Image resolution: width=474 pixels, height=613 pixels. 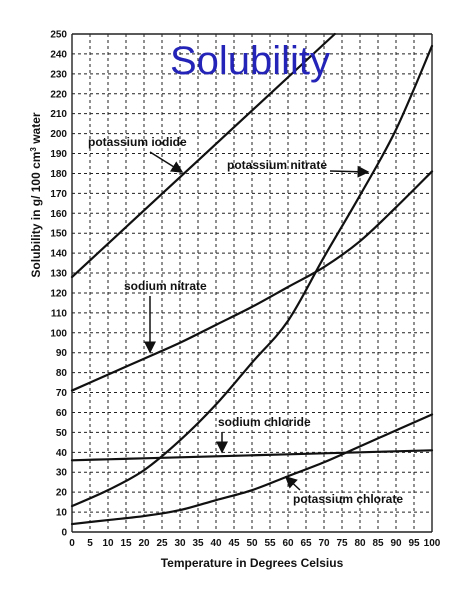 I want to click on x-tick-label: 85, so click(x=378, y=543).